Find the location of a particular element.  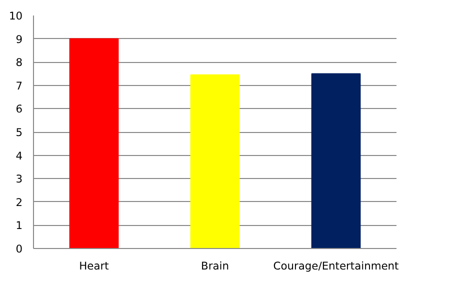

x-tick-label: Courage/Entertainment is located at coordinates (336, 266).